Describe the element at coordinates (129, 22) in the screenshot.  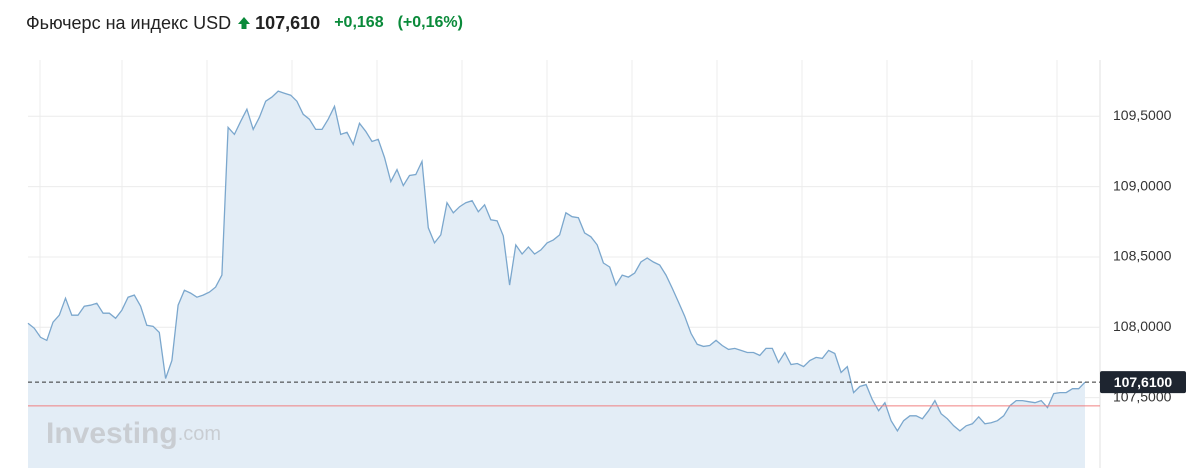
I see `title: Фьючерс на индекс USD` at that location.